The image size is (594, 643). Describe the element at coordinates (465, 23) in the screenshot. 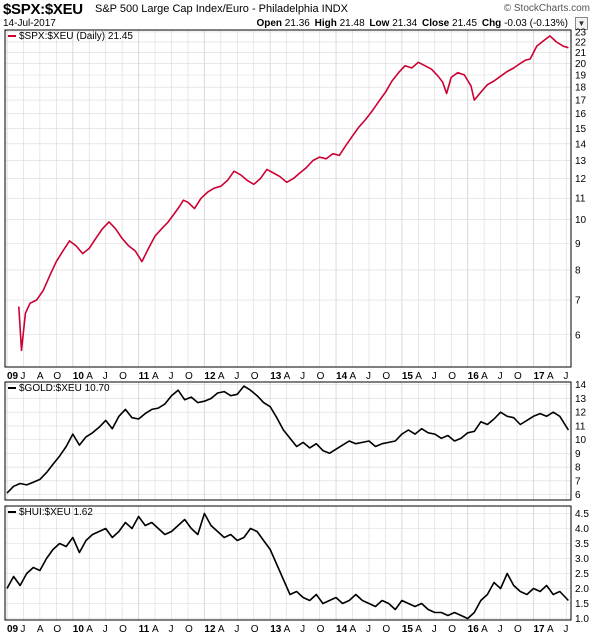

I see `close-value: 21.45` at that location.